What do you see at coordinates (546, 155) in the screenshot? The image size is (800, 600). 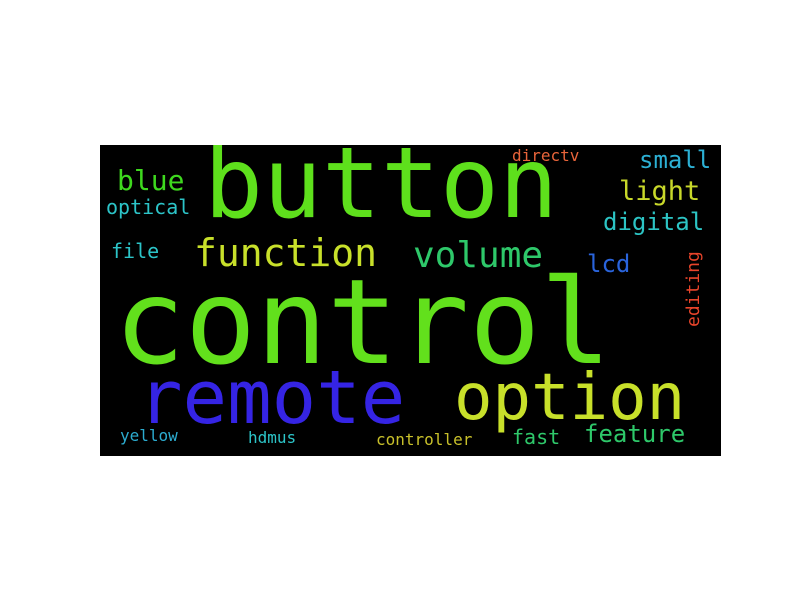 I see `word-directv: directv` at bounding box center [546, 155].